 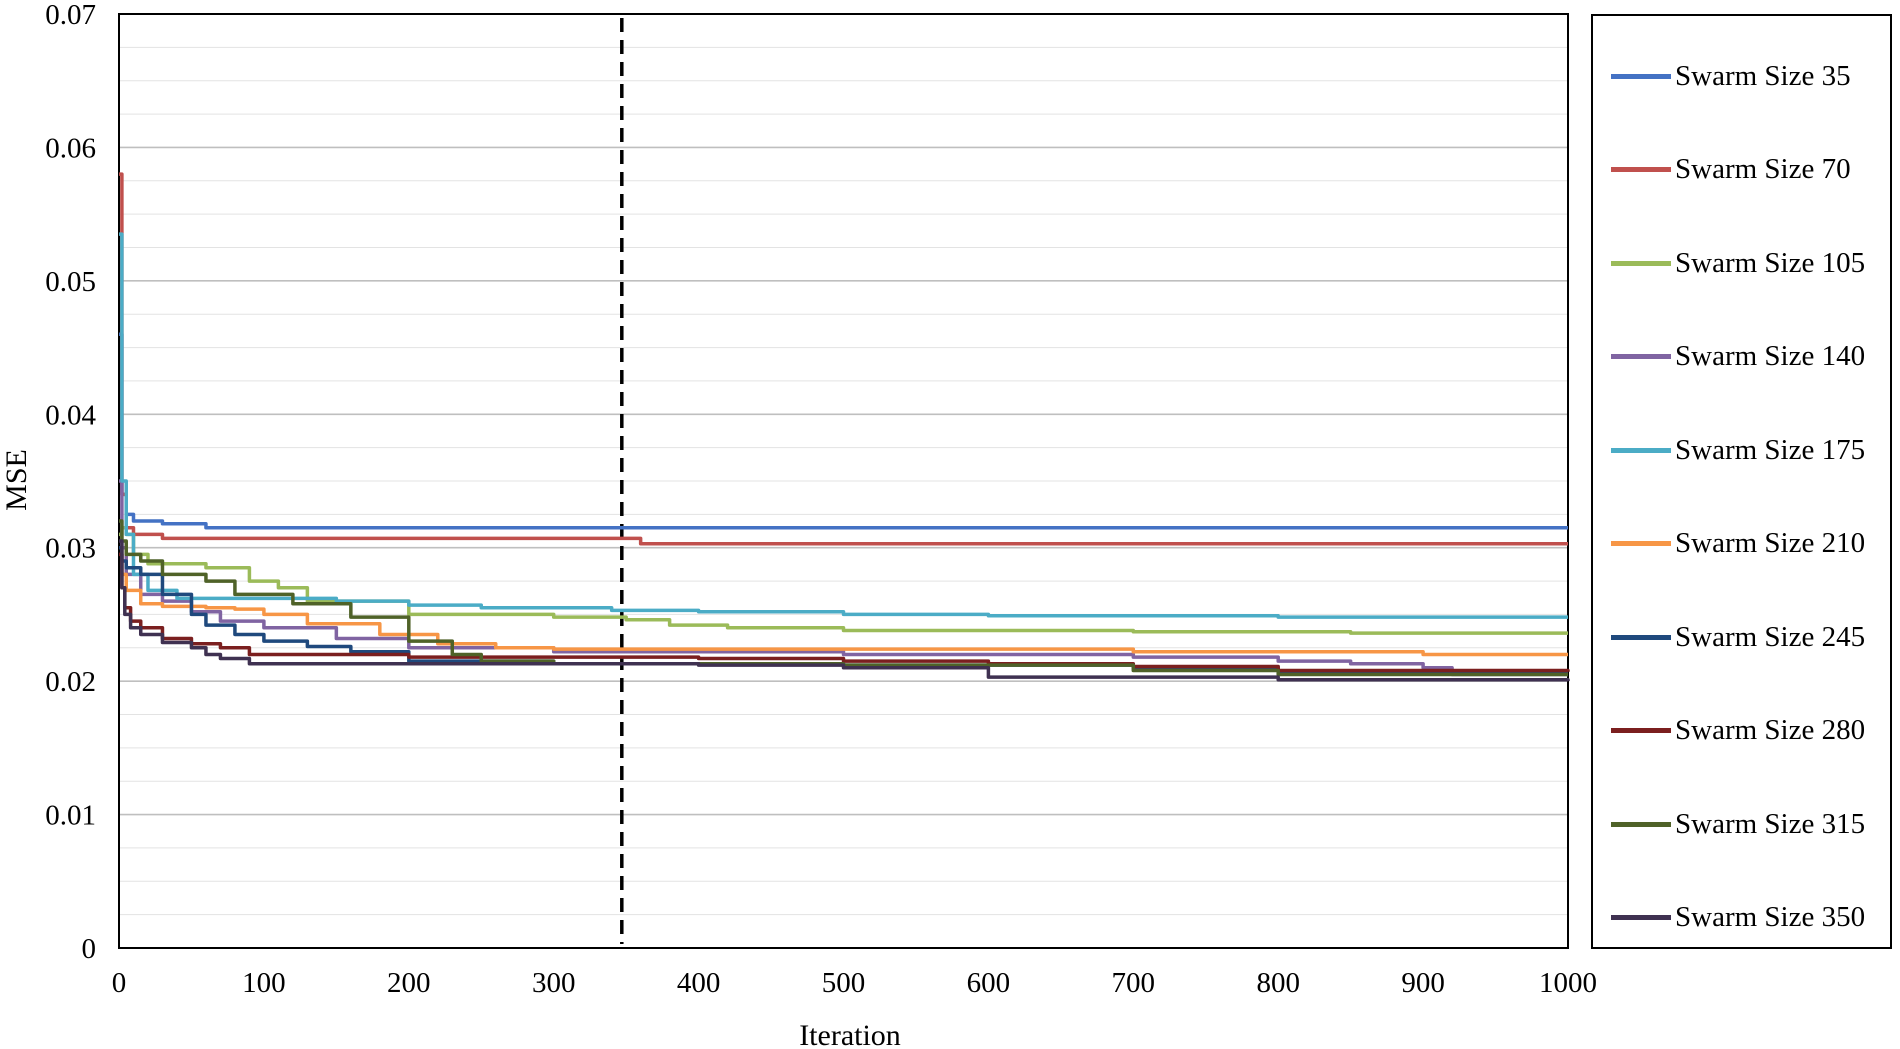 What do you see at coordinates (70, 282) in the screenshot?
I see `y-tick-label: 0.05` at bounding box center [70, 282].